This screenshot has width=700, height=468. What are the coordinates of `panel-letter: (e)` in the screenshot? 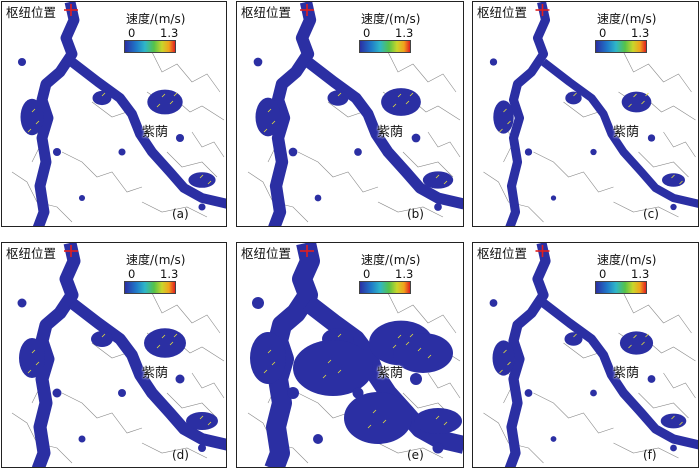 It's located at (415, 455).